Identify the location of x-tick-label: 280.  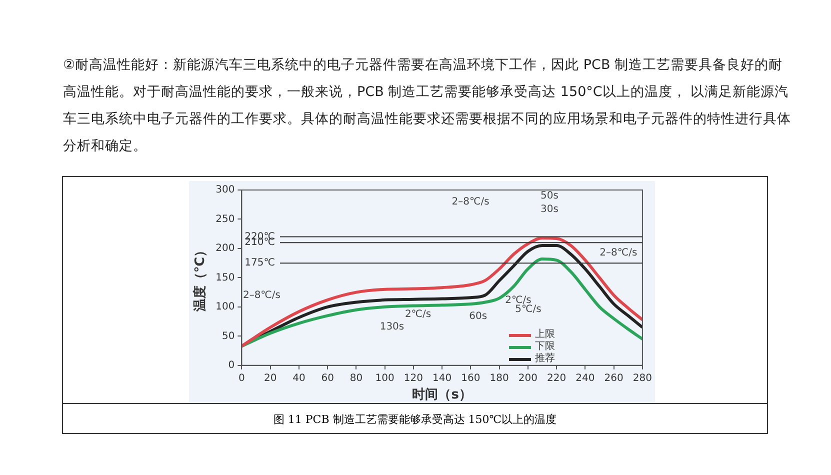
(642, 378).